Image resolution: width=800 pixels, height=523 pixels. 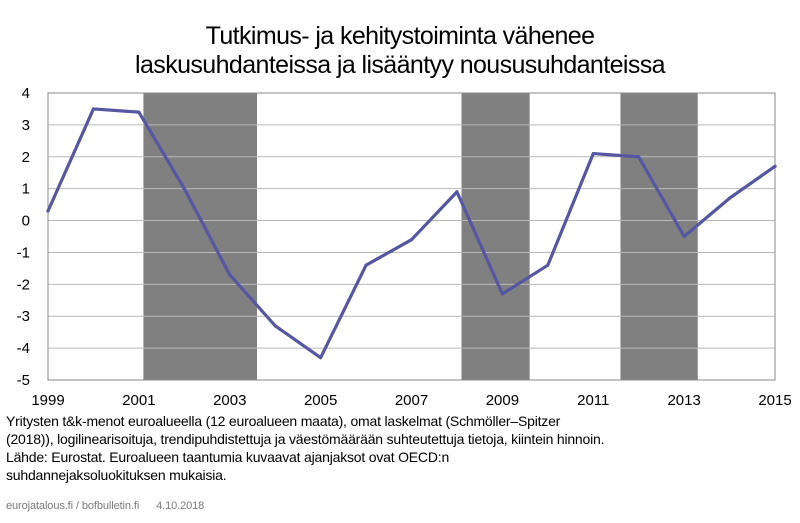 What do you see at coordinates (47, 400) in the screenshot?
I see `x-tick-label: 1999` at bounding box center [47, 400].